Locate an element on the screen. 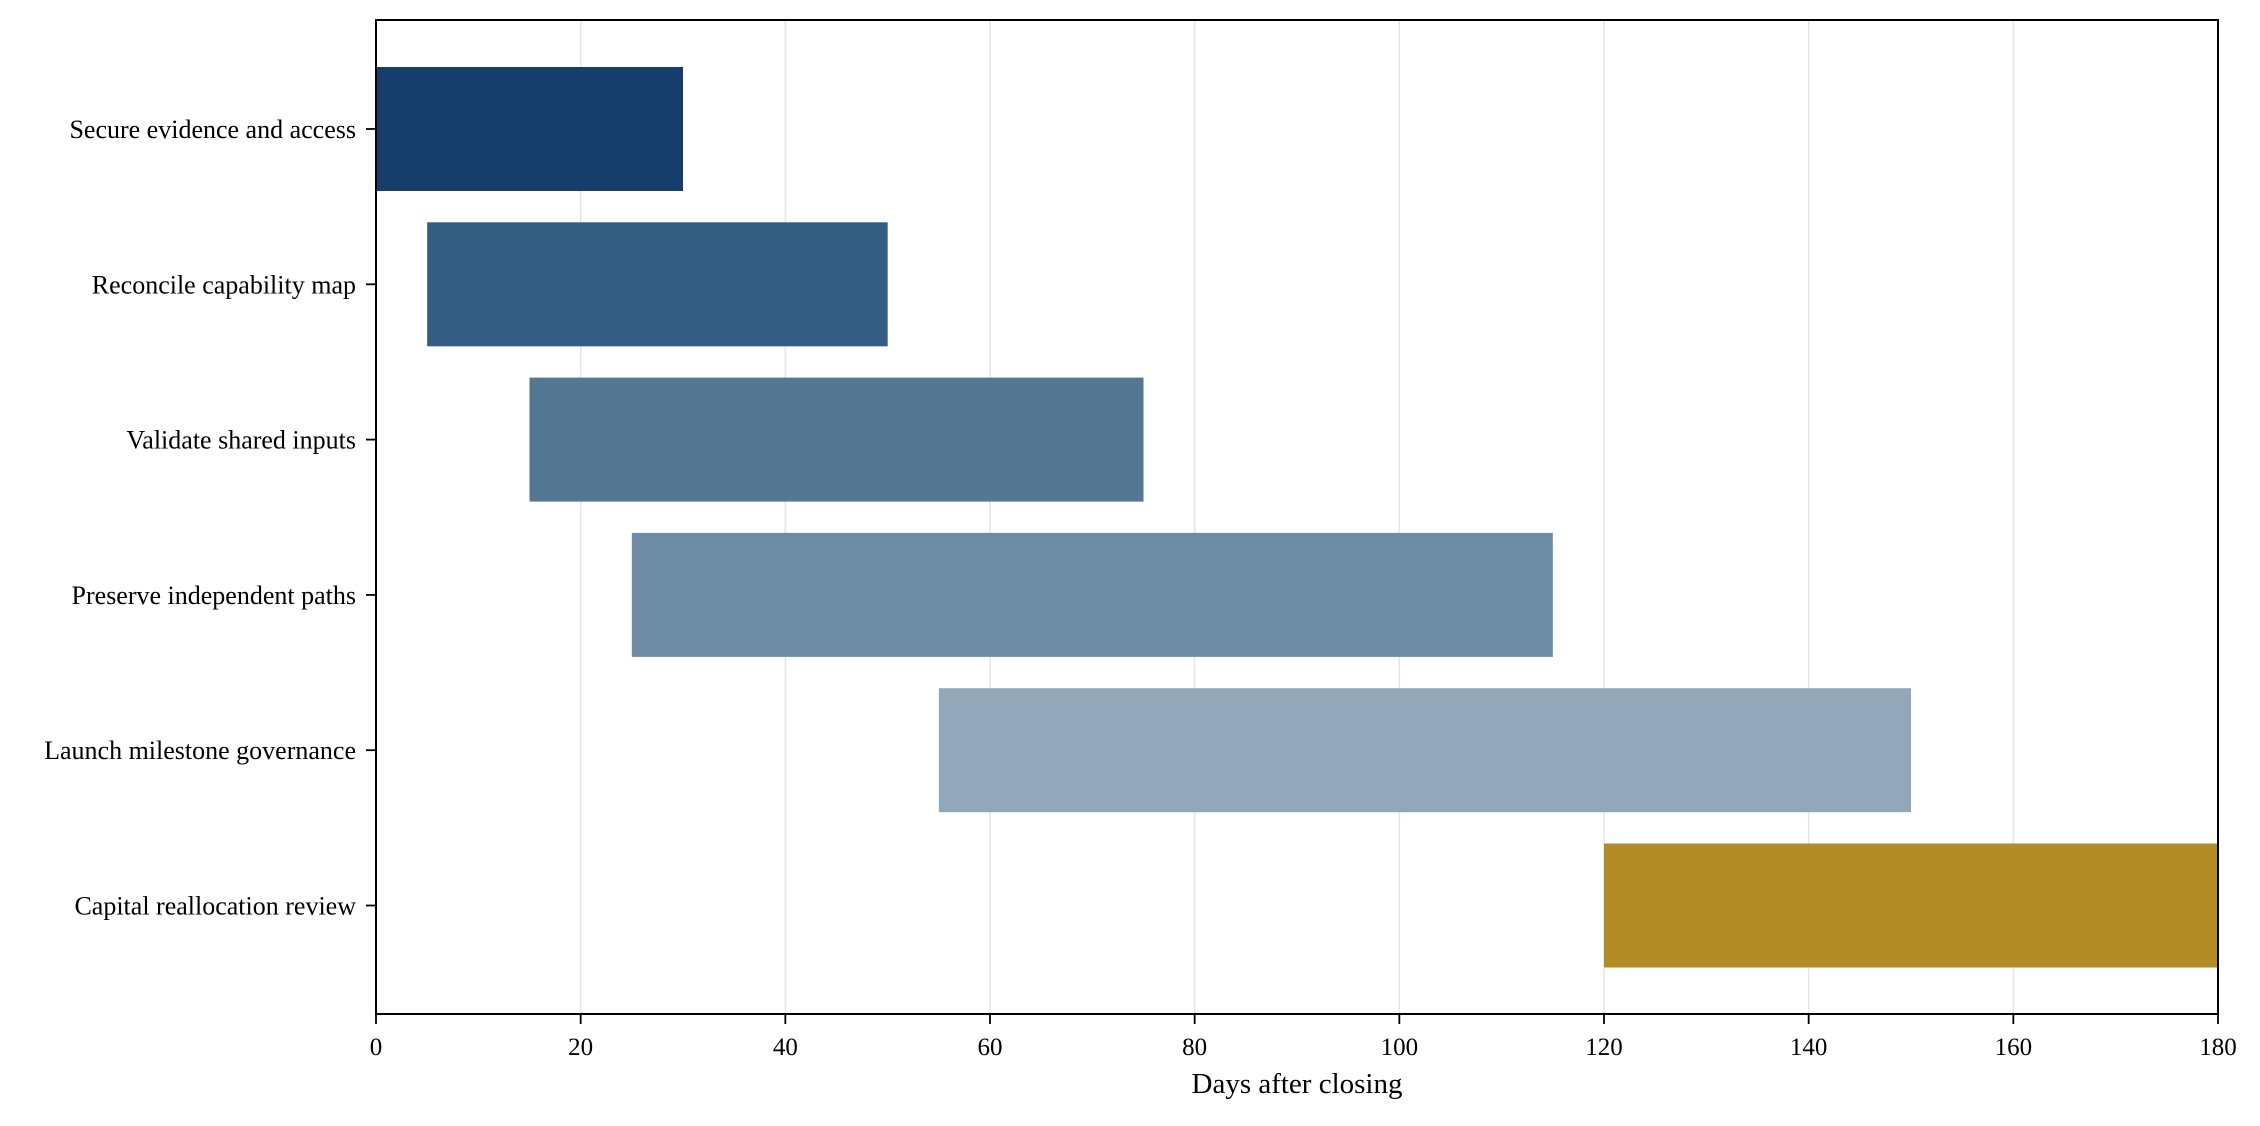 The image size is (2260, 1126). x-tick-label-0: 0 is located at coordinates (376, 1047).